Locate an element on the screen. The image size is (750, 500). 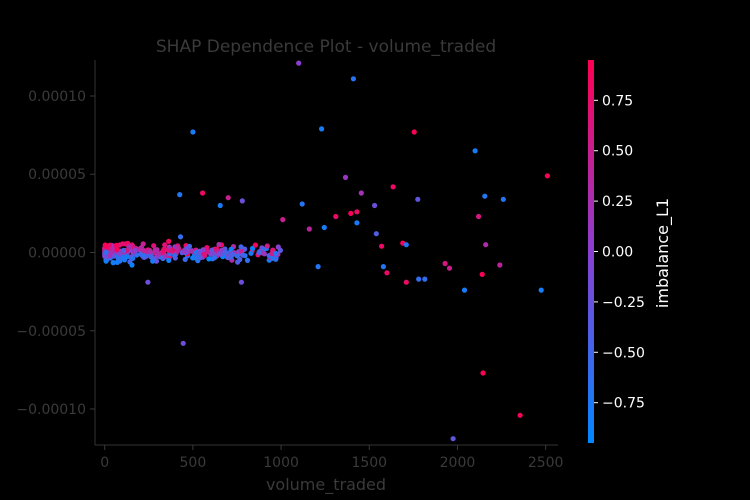
colorbar-tick-label: 0.25 is located at coordinates (617, 202).